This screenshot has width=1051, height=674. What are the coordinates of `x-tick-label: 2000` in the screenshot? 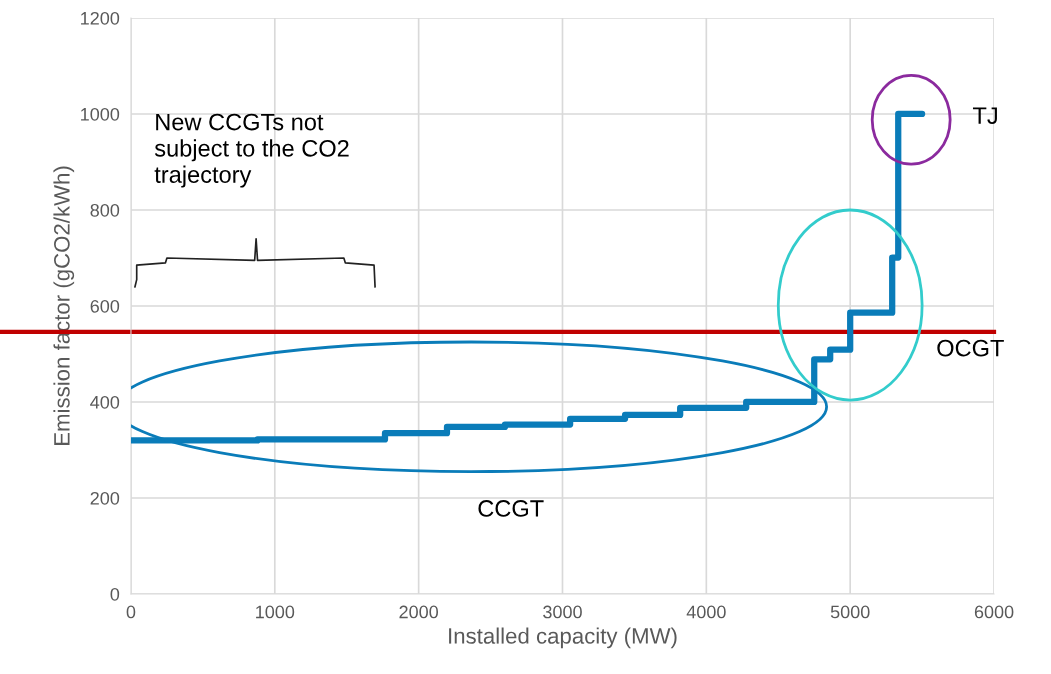 It's located at (419, 612).